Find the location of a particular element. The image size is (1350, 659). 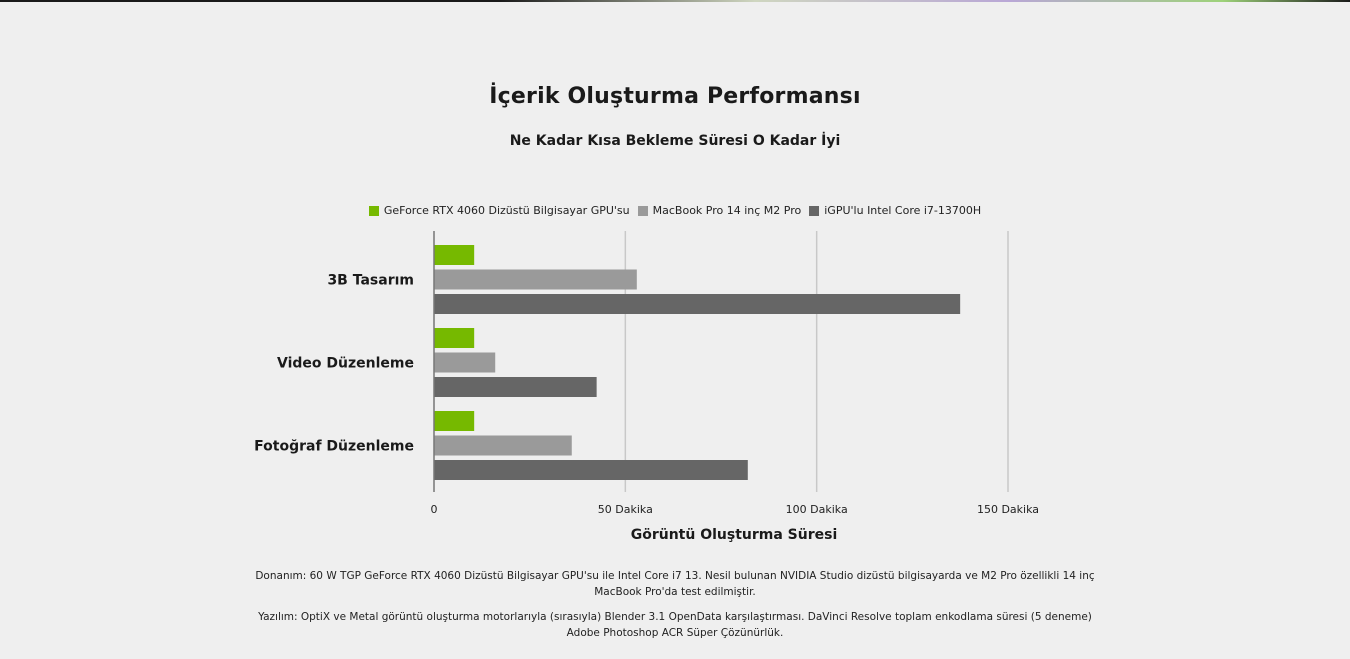

chart-title: İçerik Oluşturma Performansı is located at coordinates (675, 96).